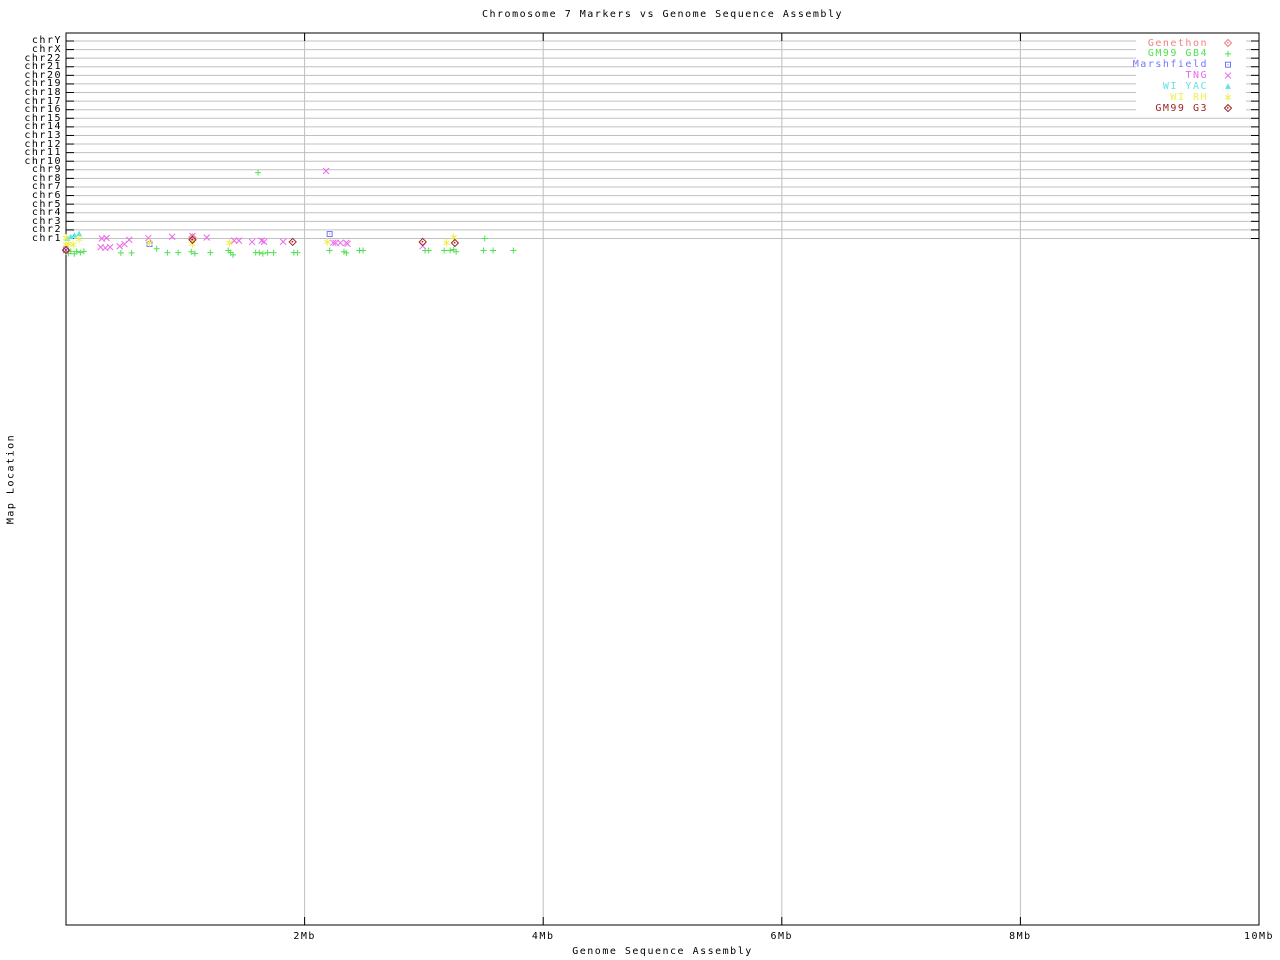  I want to click on y-tick-label-chr6: chr6, so click(46, 196).